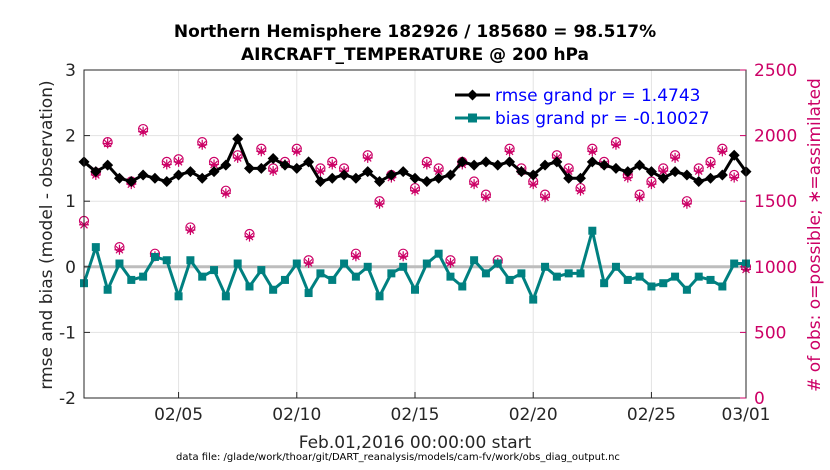 This screenshot has height=470, width=830. What do you see at coordinates (178, 415) in the screenshot?
I see `x-tick-label: 02/05` at bounding box center [178, 415].